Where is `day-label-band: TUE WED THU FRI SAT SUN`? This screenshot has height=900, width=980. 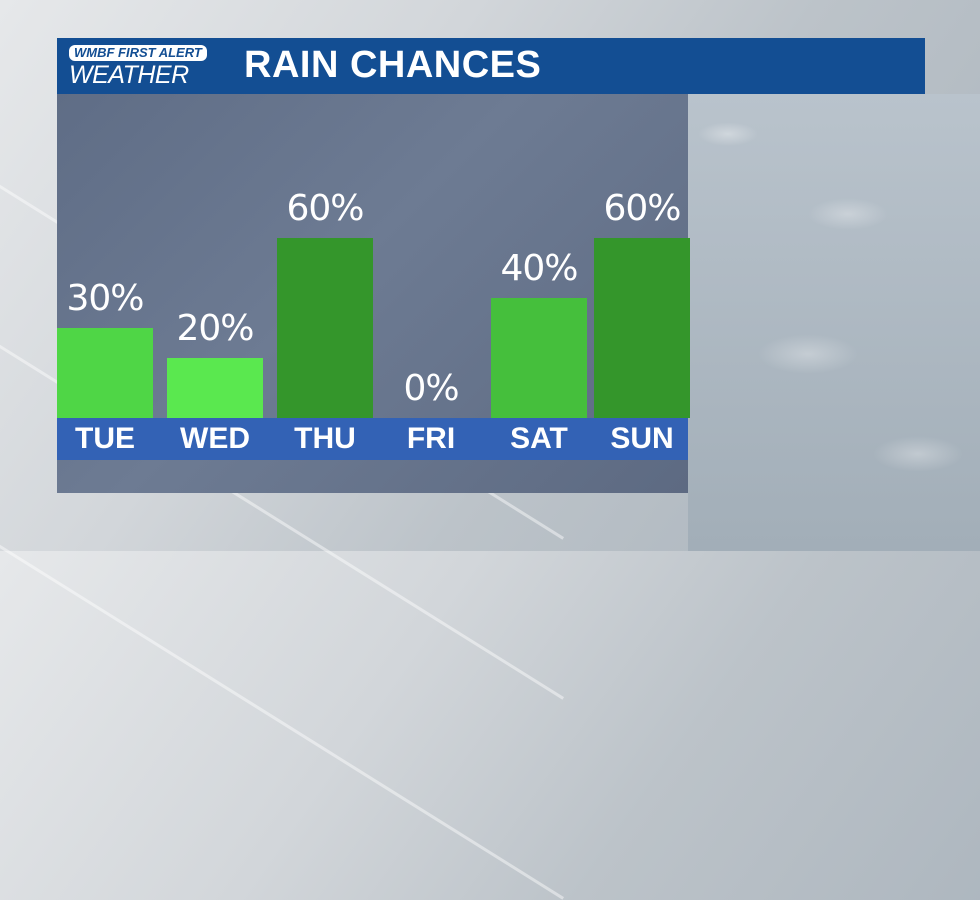 day-label-band: TUE WED THU FRI SAT SUN is located at coordinates (372, 439).